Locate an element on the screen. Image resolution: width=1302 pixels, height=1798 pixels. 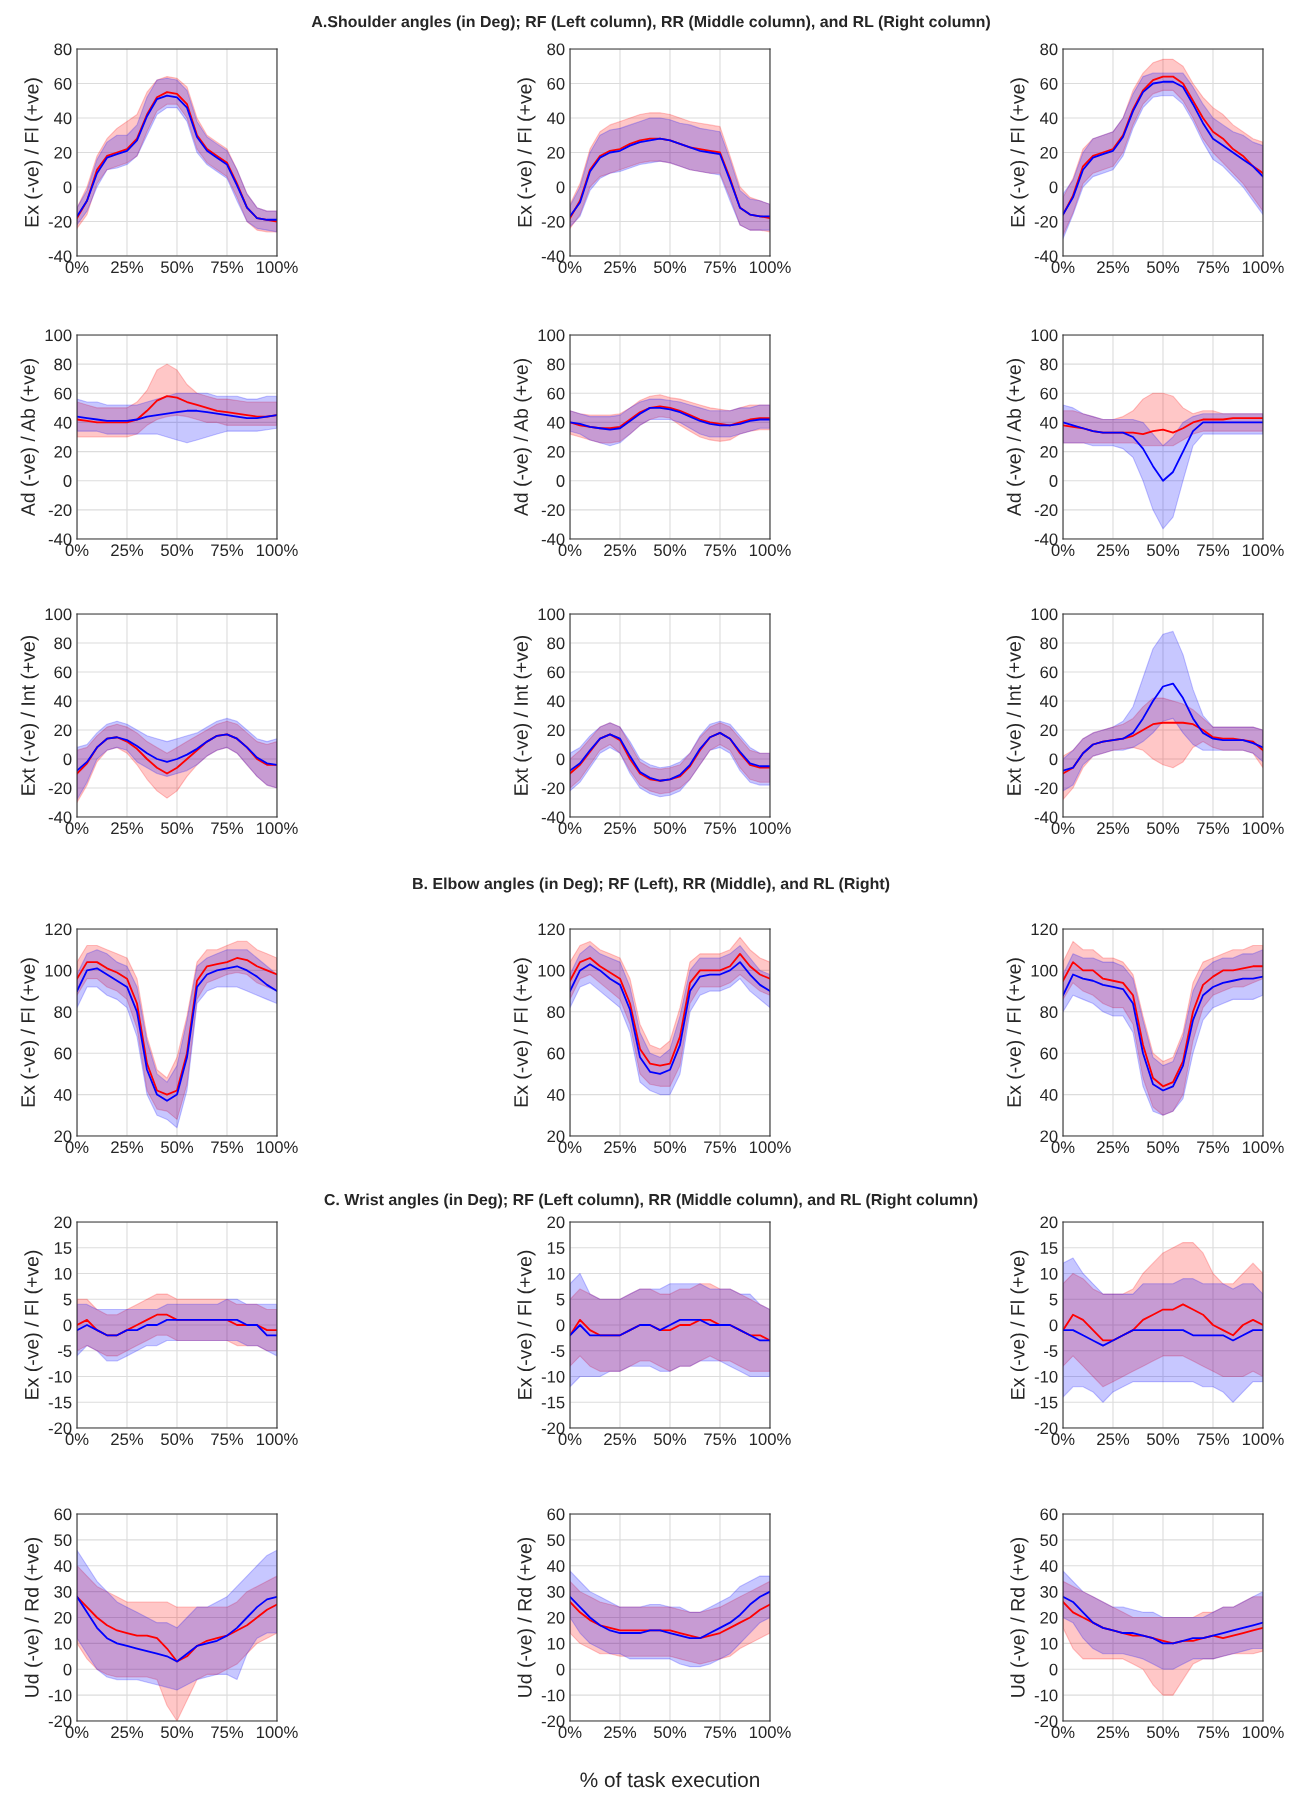
y-tick-label: 30 is located at coordinates (556, 1592).